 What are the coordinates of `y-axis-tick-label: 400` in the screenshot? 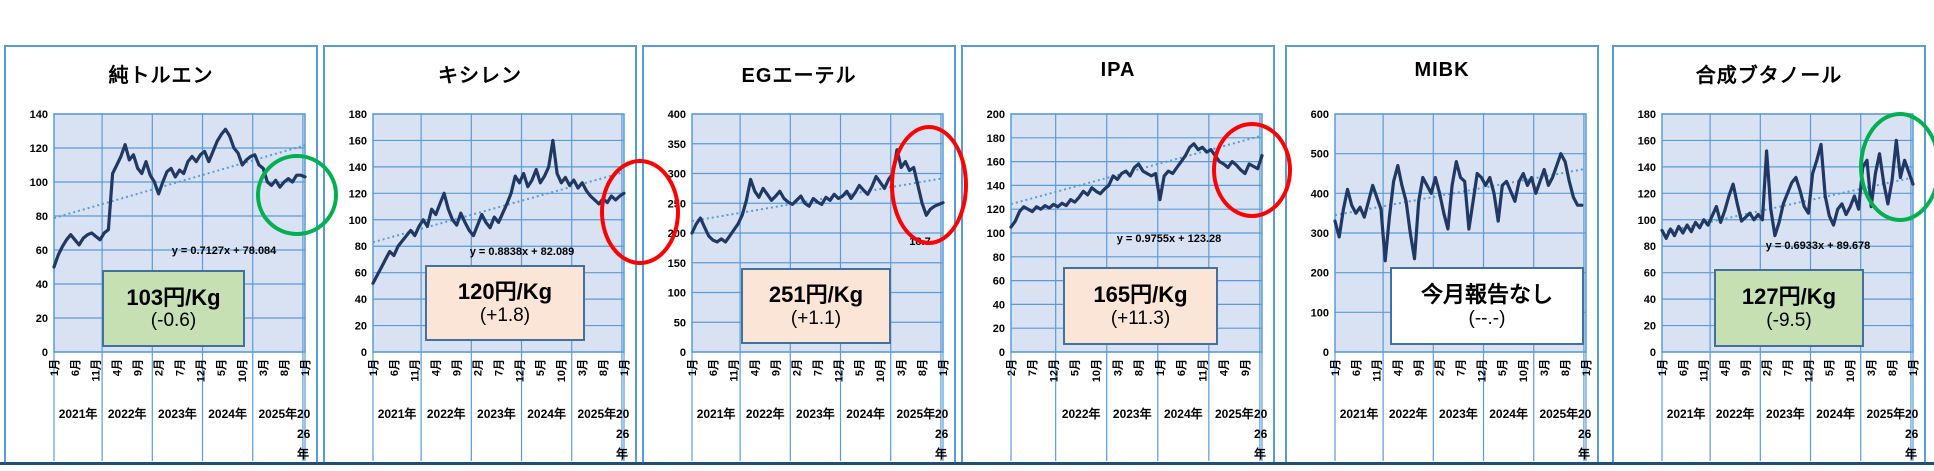 It's located at (1320, 194).